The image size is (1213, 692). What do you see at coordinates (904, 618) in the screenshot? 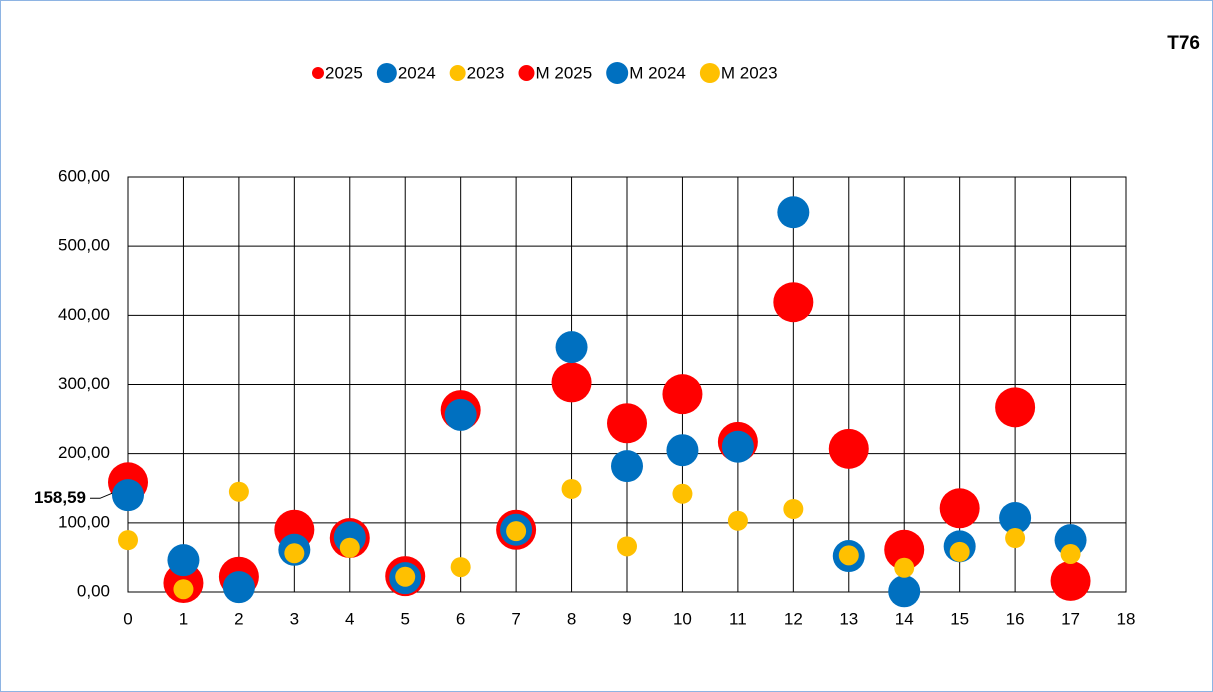
I see `x-tick-label: 14` at bounding box center [904, 618].